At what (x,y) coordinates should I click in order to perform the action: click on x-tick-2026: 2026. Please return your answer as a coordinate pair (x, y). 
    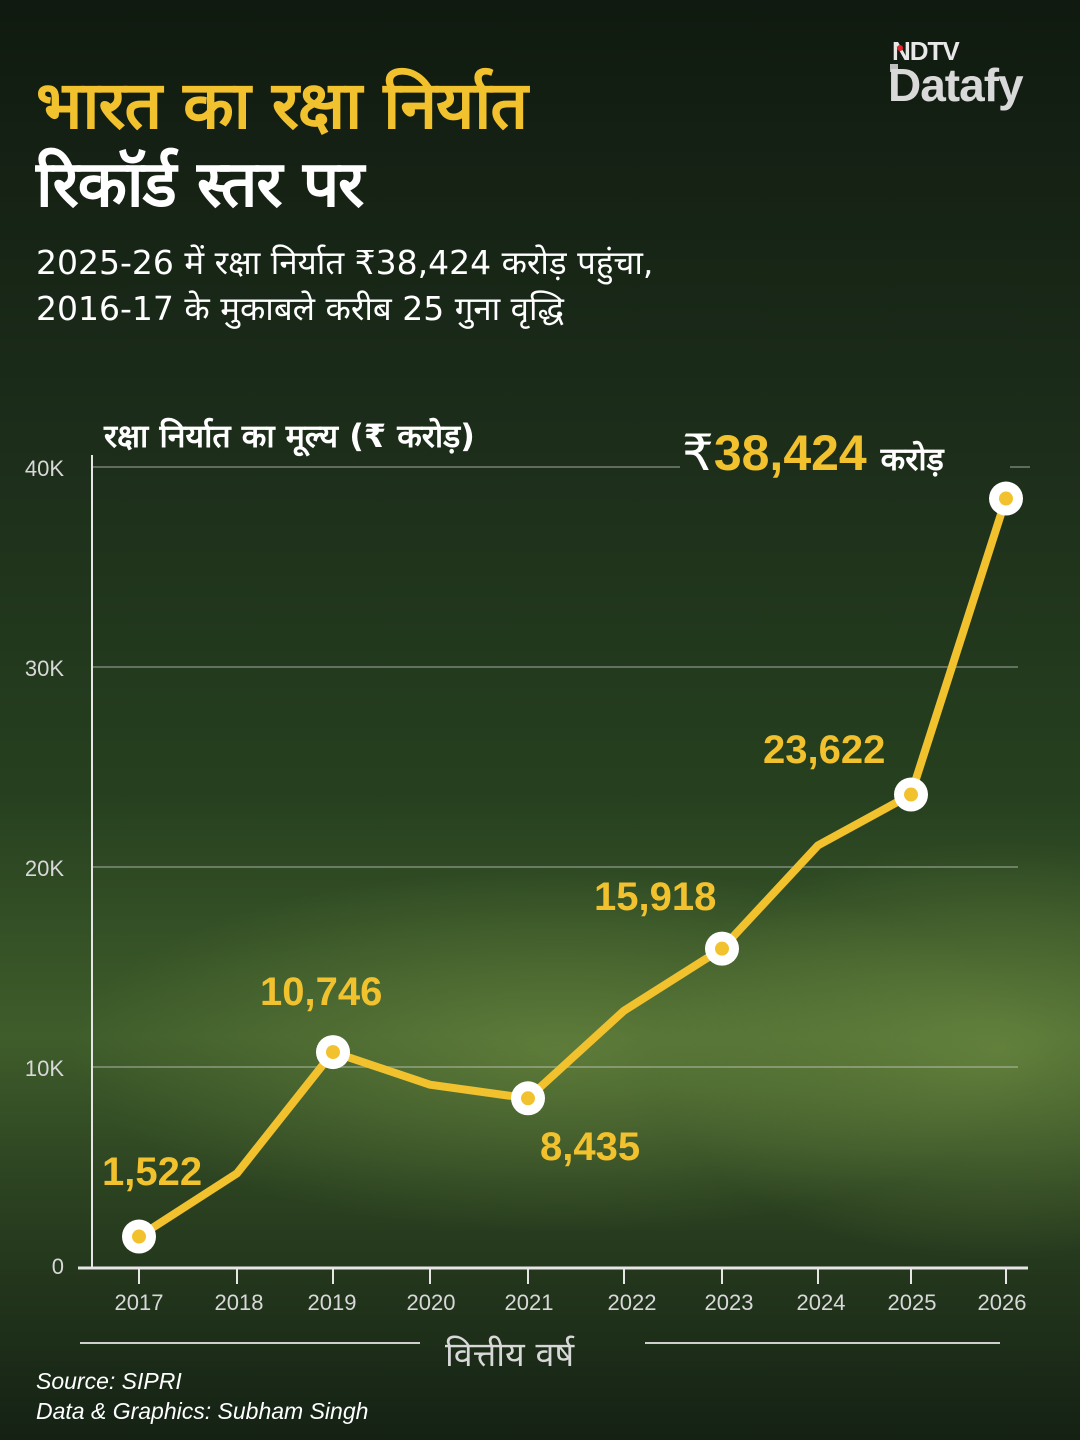
    Looking at the image, I should click on (1002, 1302).